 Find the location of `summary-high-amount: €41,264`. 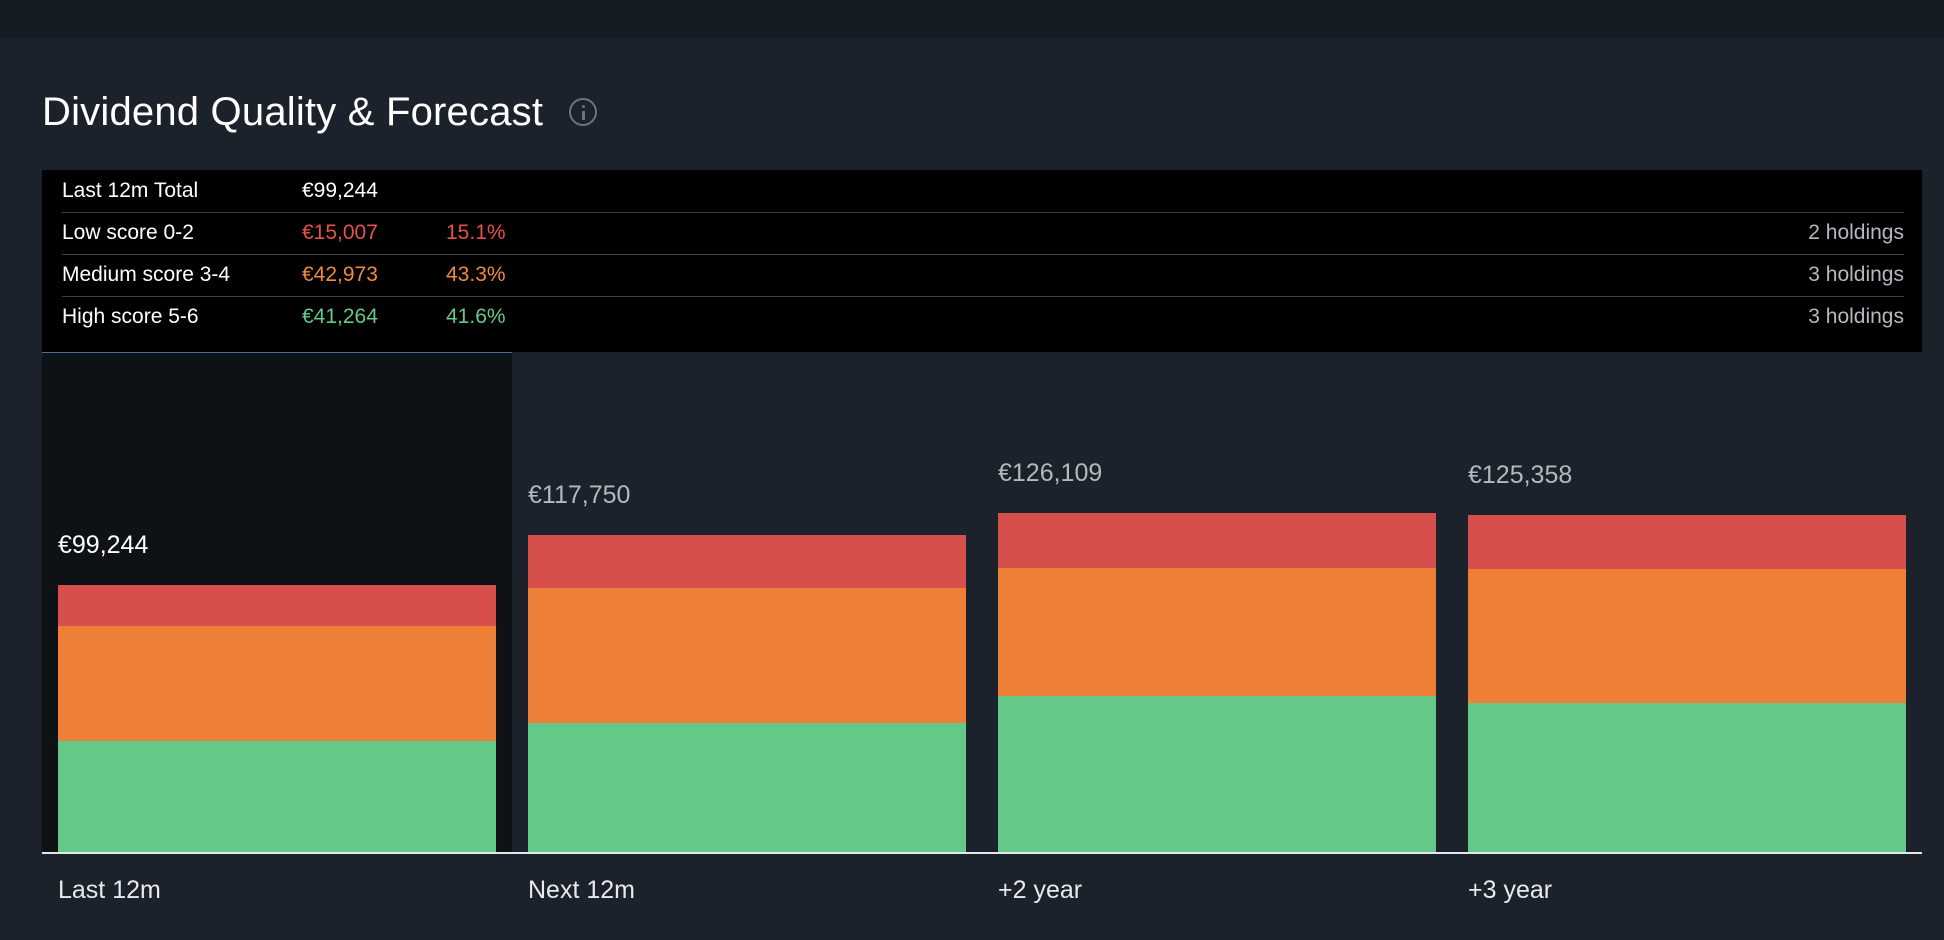

summary-high-amount: €41,264 is located at coordinates (340, 316).